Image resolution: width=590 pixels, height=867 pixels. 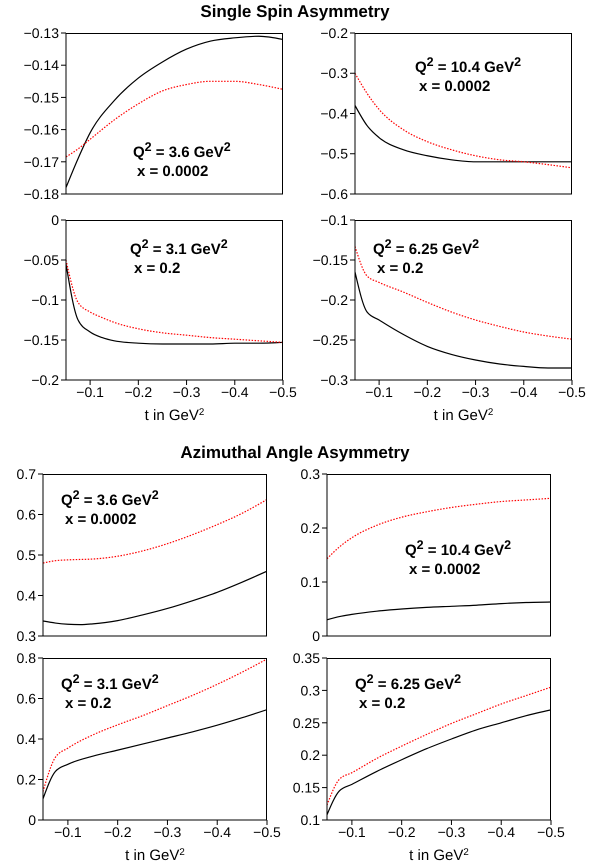 What do you see at coordinates (42, 130) in the screenshot?
I see `y-tick-label: −0.16` at bounding box center [42, 130].